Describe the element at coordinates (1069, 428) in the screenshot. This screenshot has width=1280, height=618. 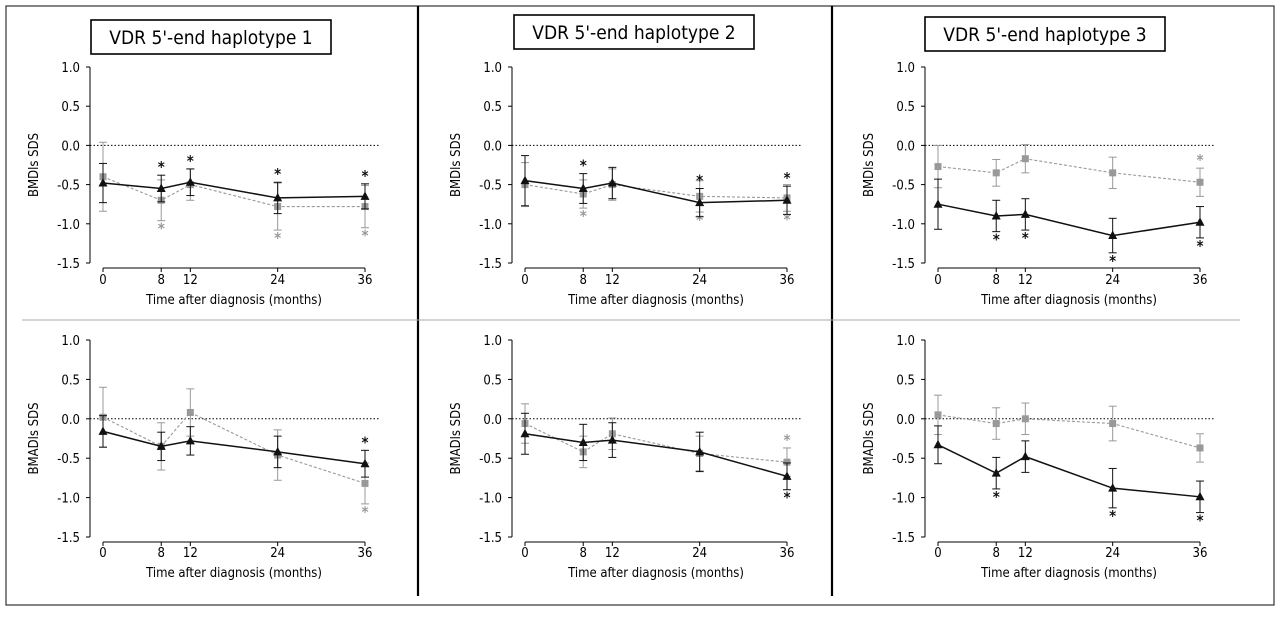
I see `series-gray` at that location.